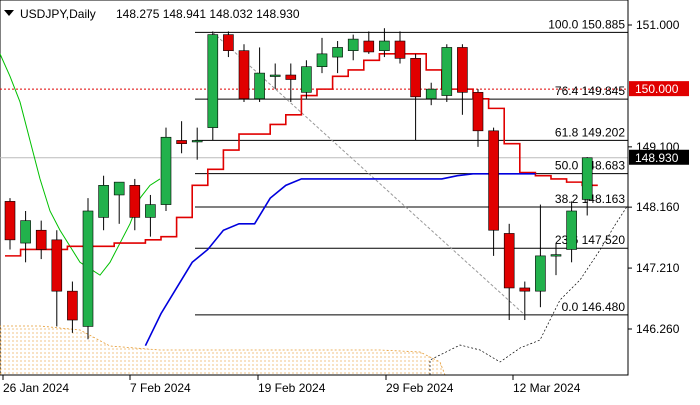 Image resolution: width=700 pixels, height=405 pixels. I want to click on cloud-area-right, so click(529, 289).